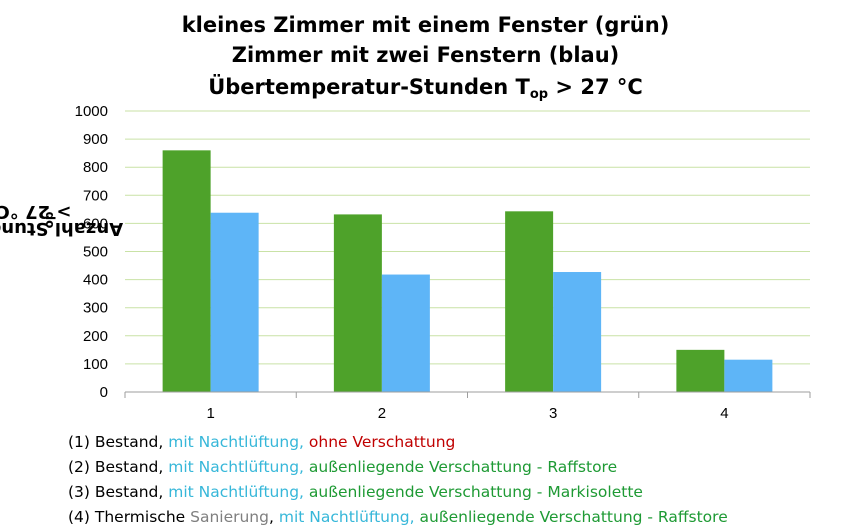  I want to click on y-tick-label: 100, so click(95, 364).